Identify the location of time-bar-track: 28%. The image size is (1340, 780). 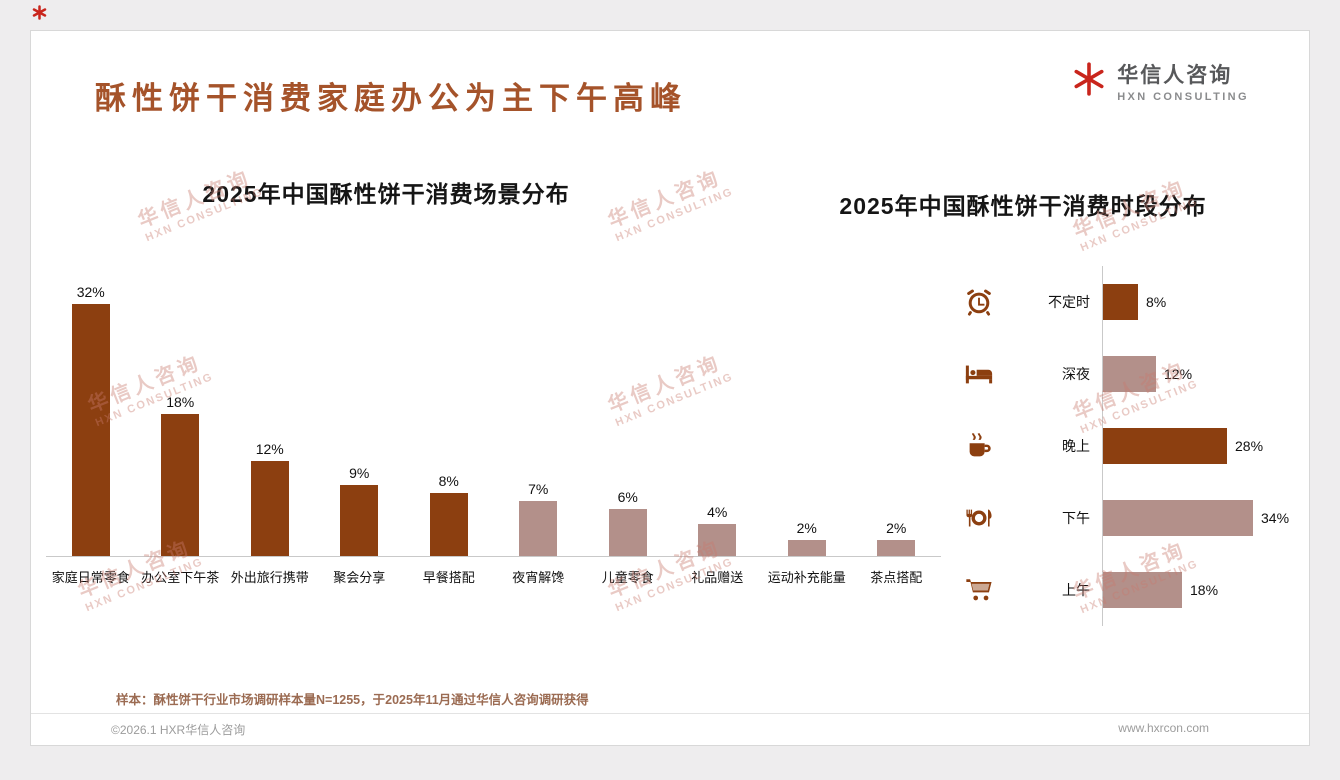
(1201, 446).